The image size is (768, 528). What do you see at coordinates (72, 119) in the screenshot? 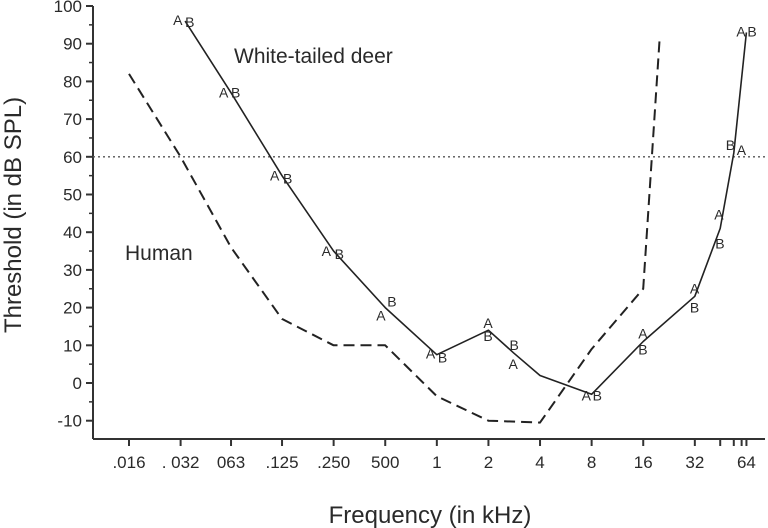
I see `y-tick-label: 70` at bounding box center [72, 119].